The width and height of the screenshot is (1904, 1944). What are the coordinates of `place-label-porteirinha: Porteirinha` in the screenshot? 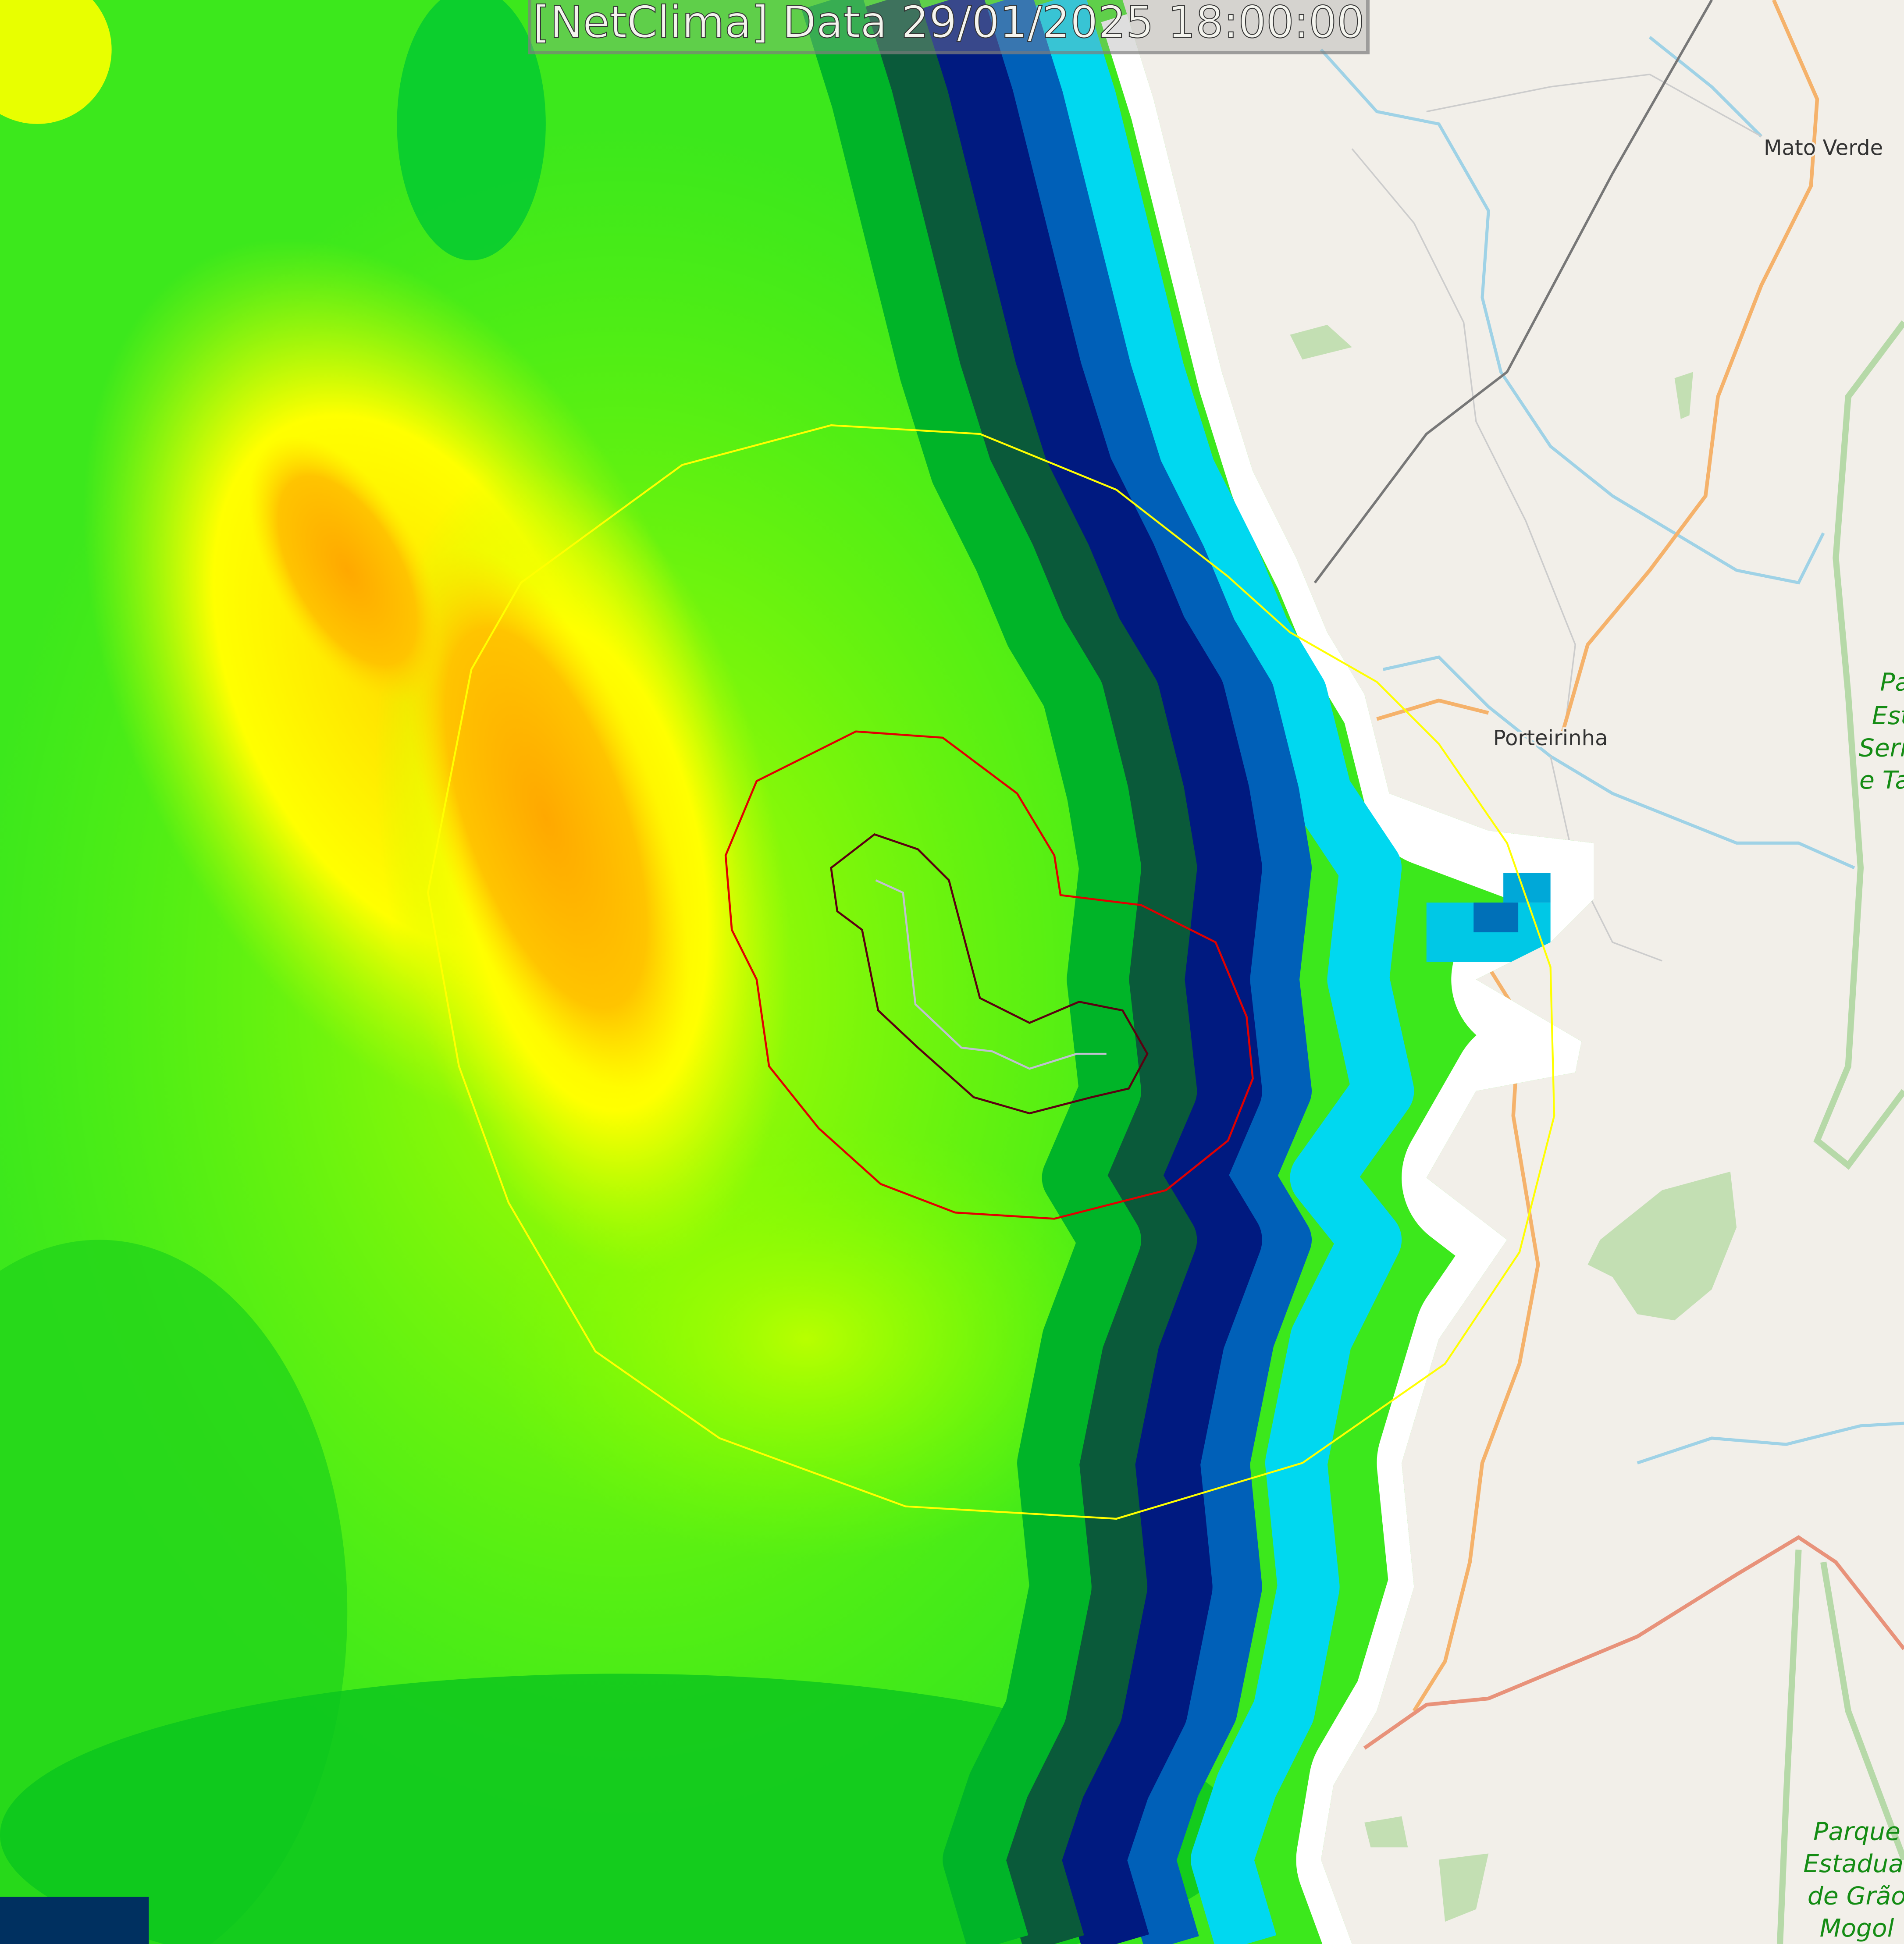 It's located at (1550, 738).